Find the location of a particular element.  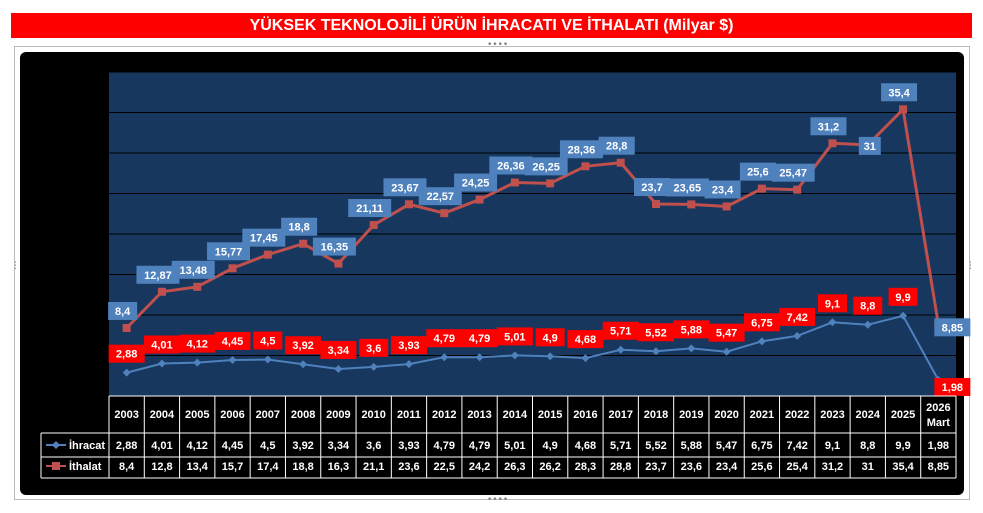

ihracat-data-label: 5,71 is located at coordinates (620, 332).